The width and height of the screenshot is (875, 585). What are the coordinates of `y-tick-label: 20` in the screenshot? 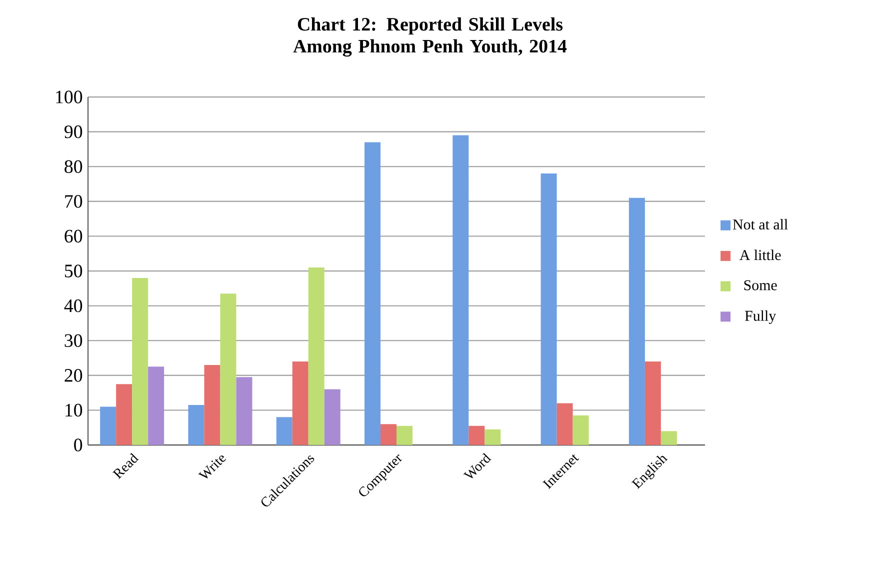 It's located at (73, 375).